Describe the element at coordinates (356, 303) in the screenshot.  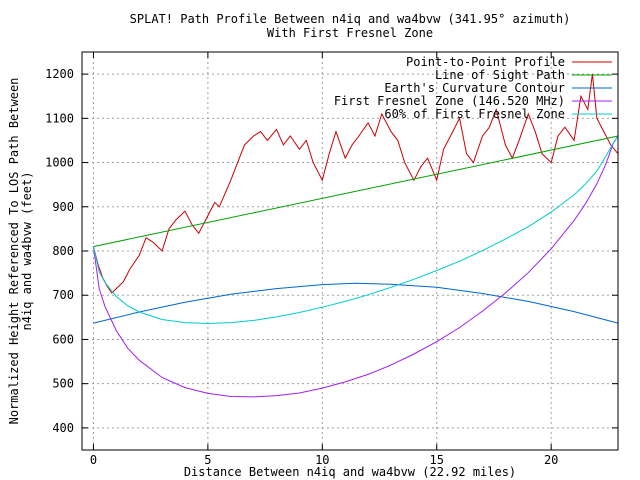
I see `series-line-earth-s-curvature-contour` at that location.